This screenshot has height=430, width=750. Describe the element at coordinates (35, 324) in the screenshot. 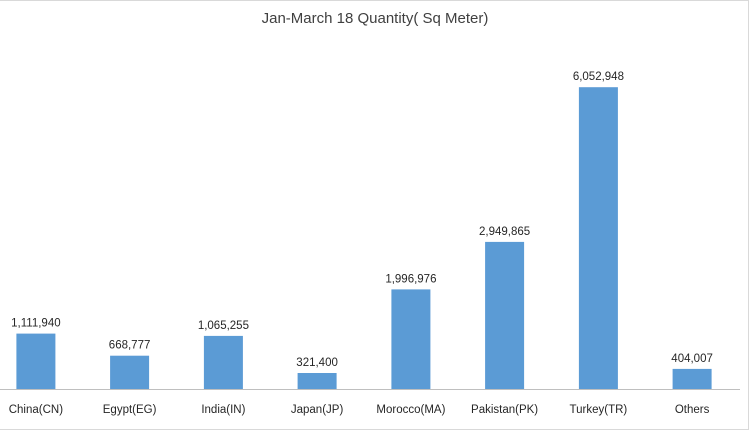

I see `data-label-0: 1,111,940` at that location.